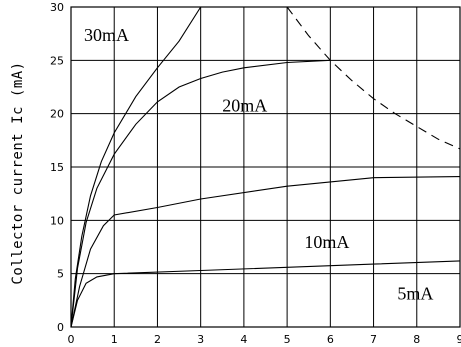 The width and height of the screenshot is (461, 347). What do you see at coordinates (244, 106) in the screenshot?
I see `curve-label-20ma: 20mA` at bounding box center [244, 106].